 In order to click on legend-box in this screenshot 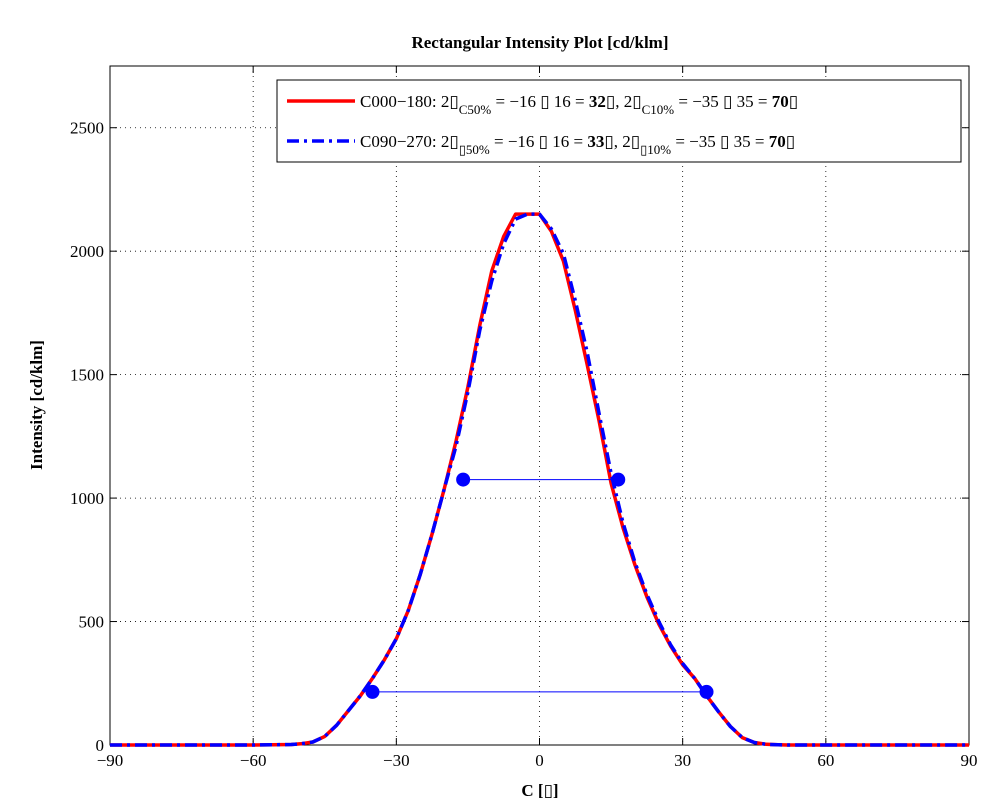, I will do `click(619, 121)`.